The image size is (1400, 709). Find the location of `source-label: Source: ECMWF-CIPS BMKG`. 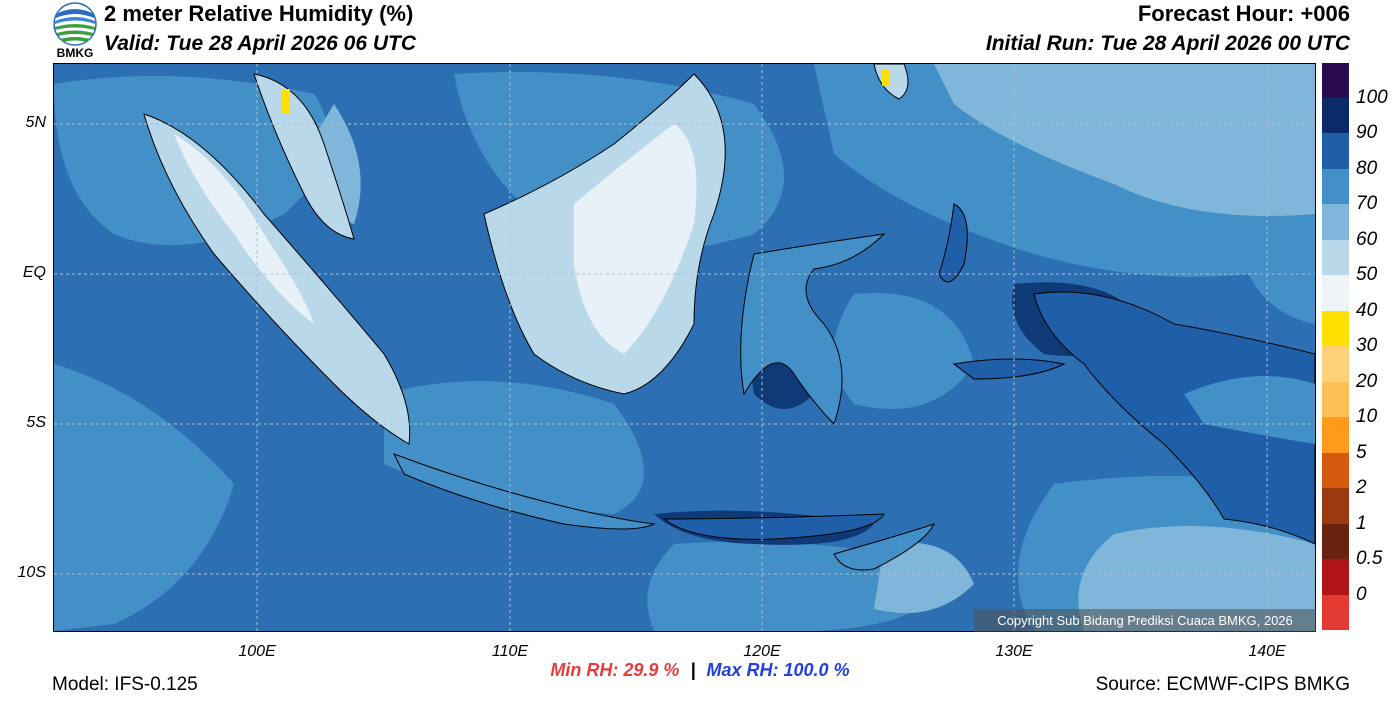

source-label: Source: ECMWF-CIPS BMKG is located at coordinates (1222, 684).